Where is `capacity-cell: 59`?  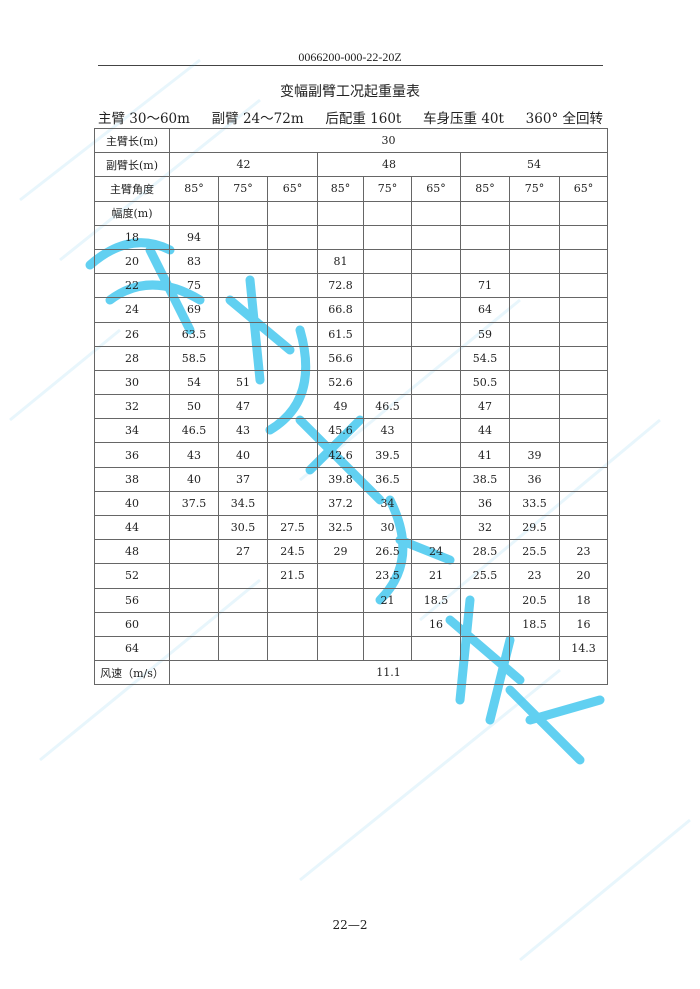
capacity-cell: 59 is located at coordinates (485, 334).